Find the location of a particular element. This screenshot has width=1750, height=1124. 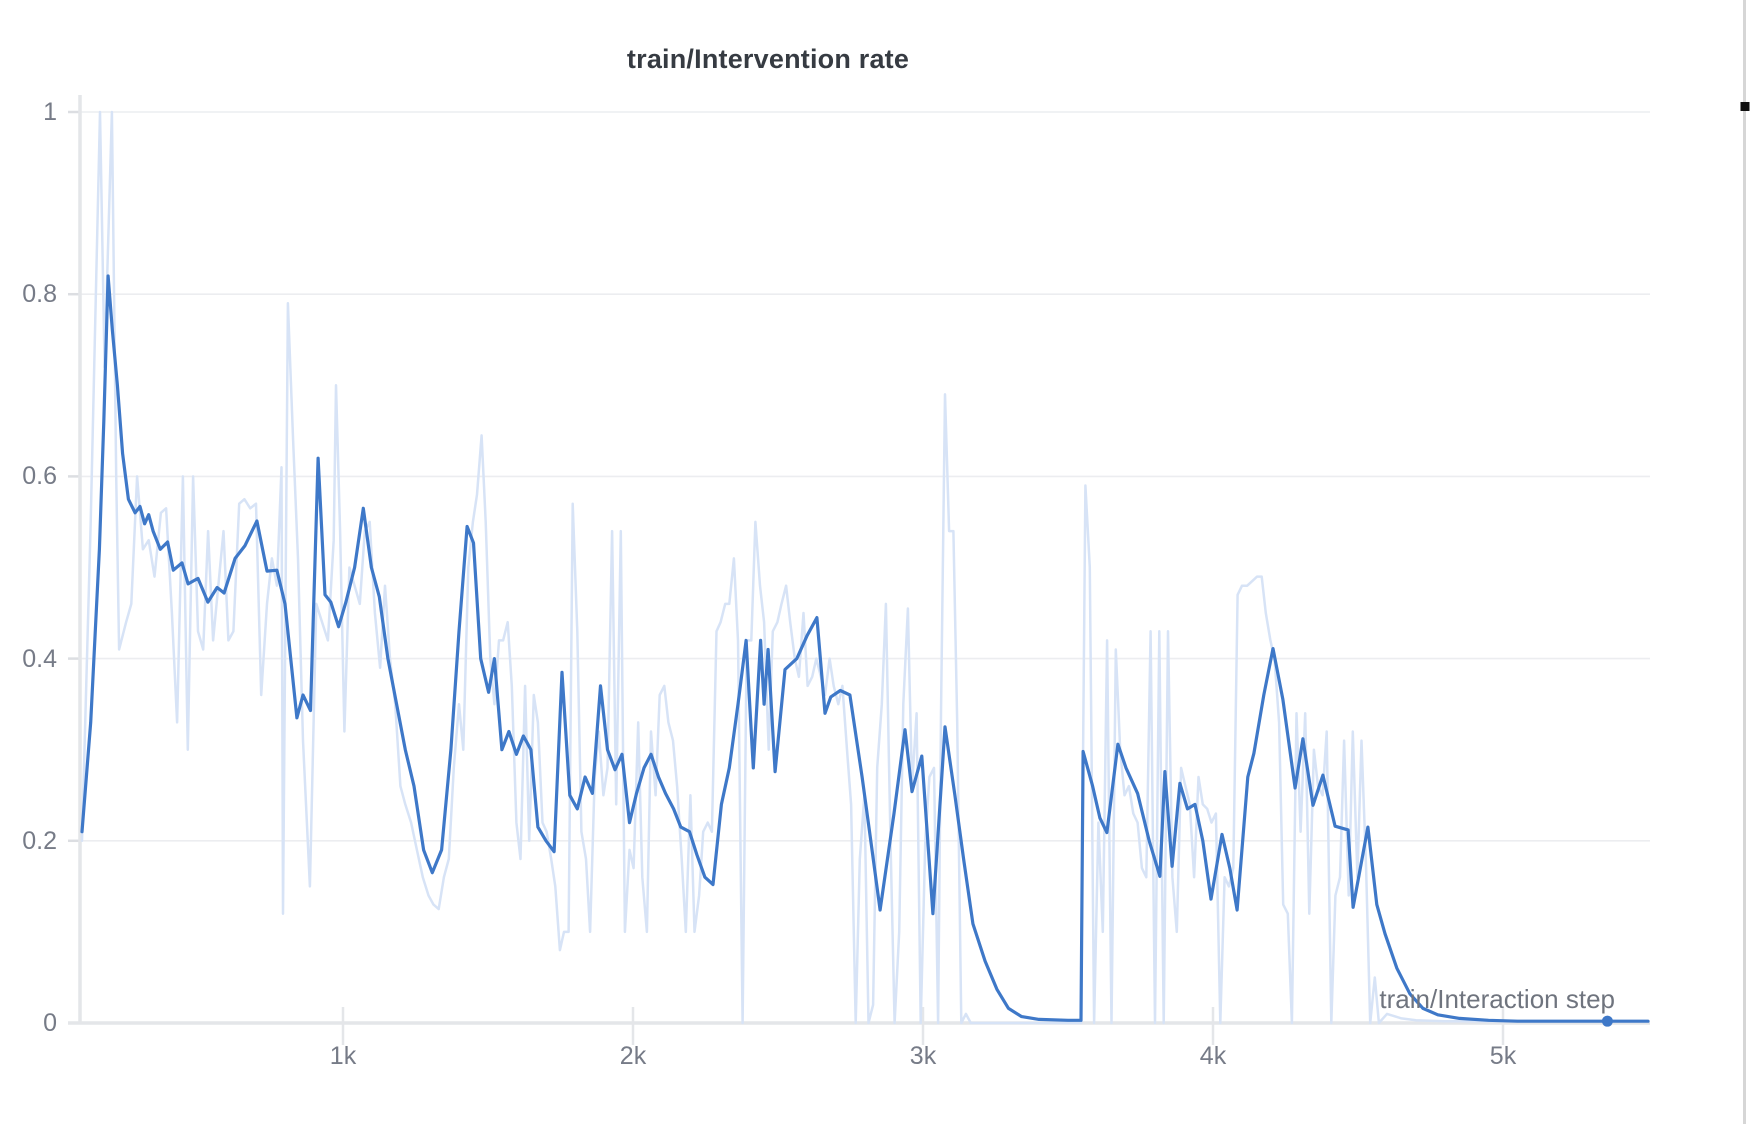

x-tick-label: 4k is located at coordinates (1213, 1056).